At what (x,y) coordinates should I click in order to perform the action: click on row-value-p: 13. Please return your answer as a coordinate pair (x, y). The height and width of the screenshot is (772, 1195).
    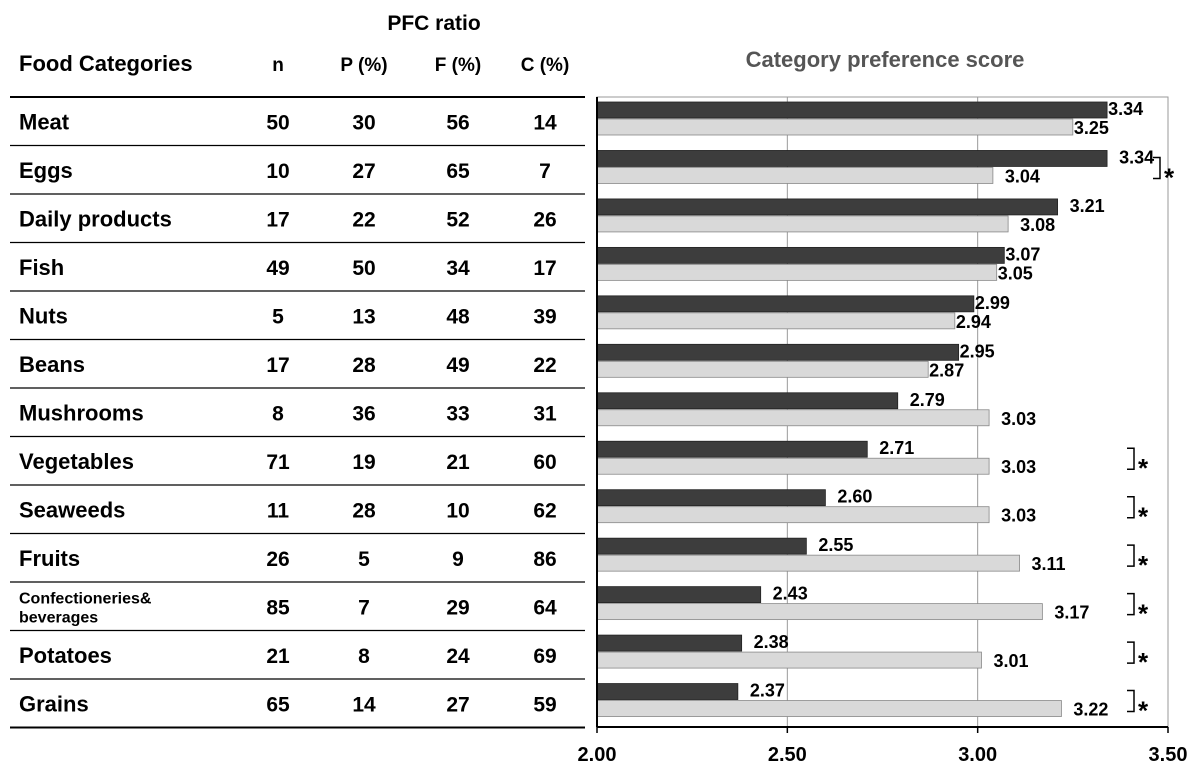
    Looking at the image, I should click on (363, 316).